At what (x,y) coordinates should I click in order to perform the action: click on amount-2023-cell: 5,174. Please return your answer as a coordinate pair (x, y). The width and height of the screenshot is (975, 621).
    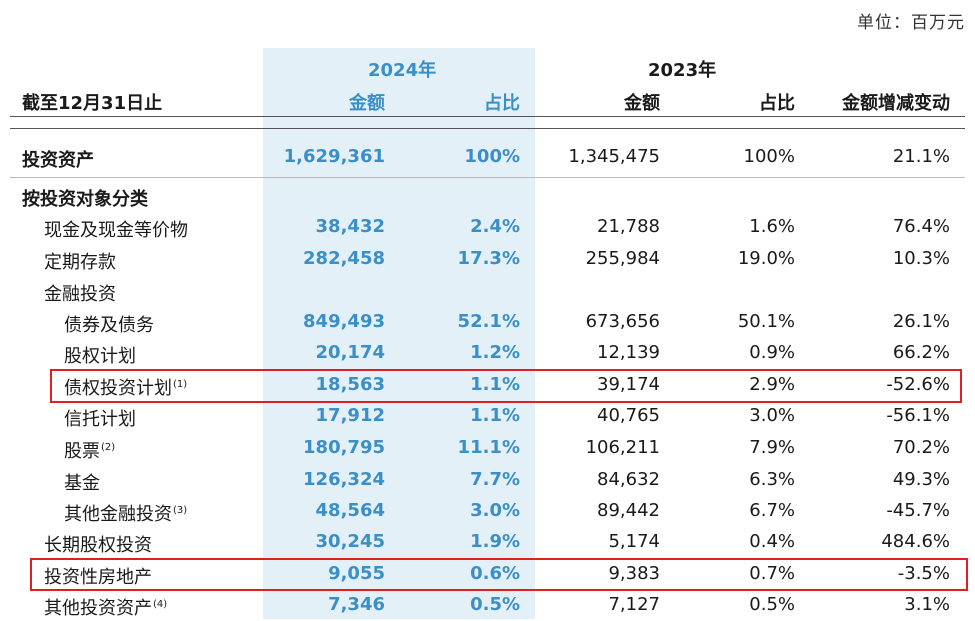
    Looking at the image, I should click on (634, 541).